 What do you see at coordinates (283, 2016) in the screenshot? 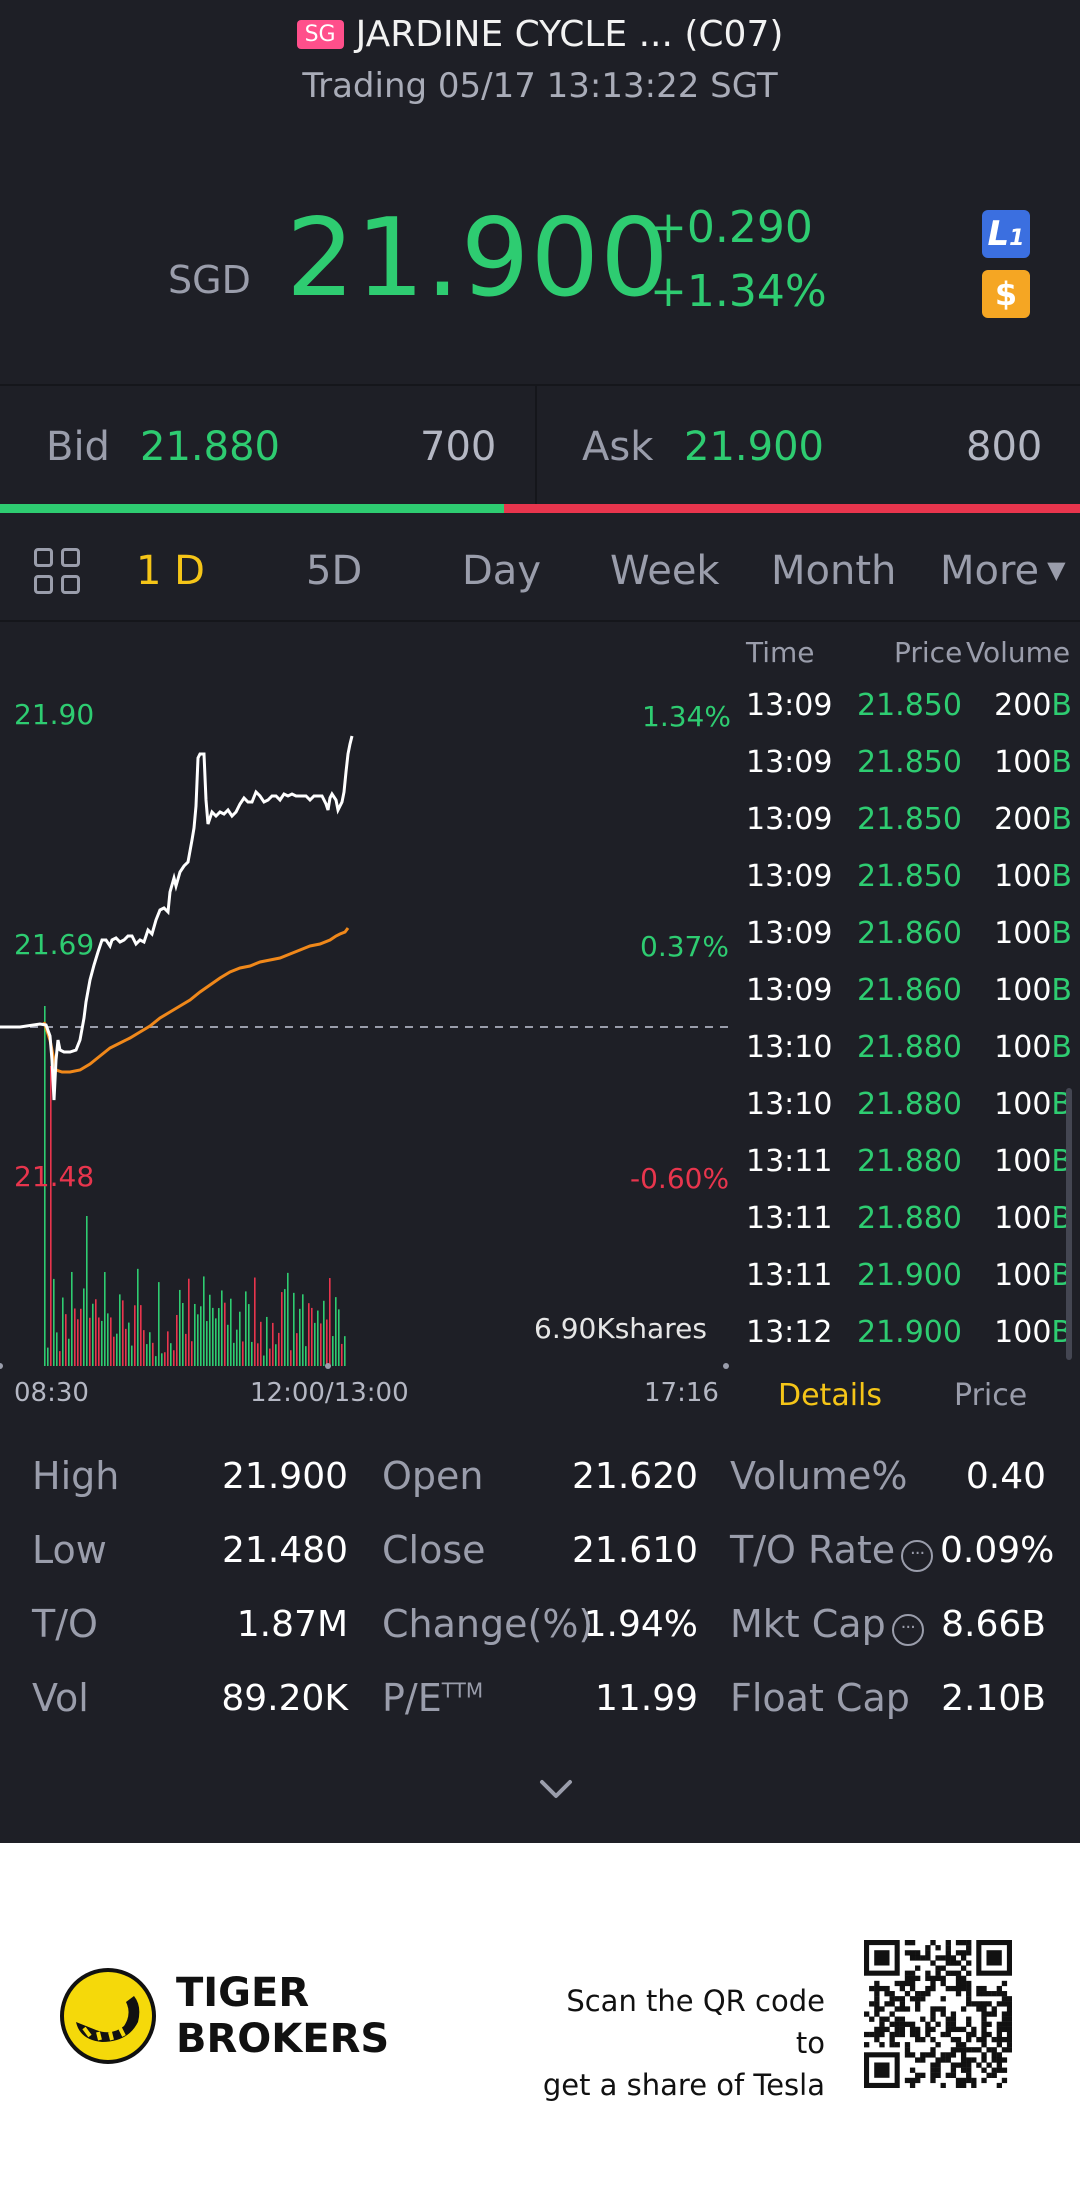
I see `brand-name: TIGER BROKERS` at bounding box center [283, 2016].